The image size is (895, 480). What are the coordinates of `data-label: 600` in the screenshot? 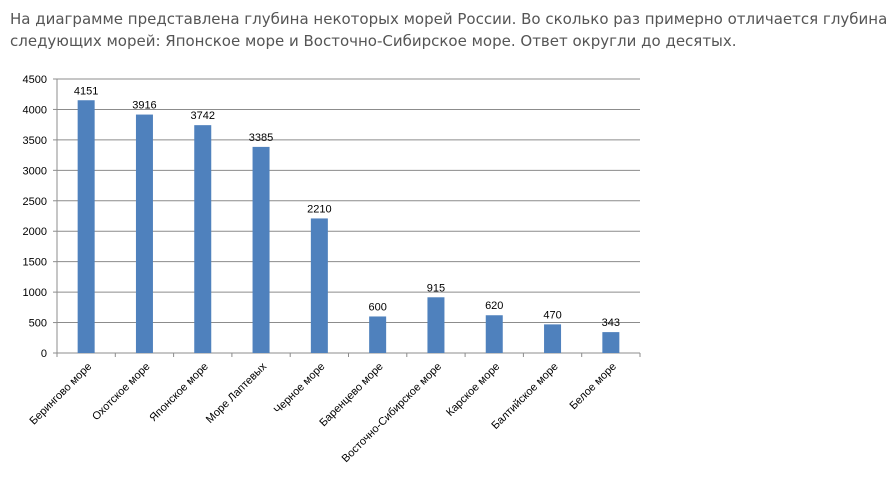 It's located at (377, 307).